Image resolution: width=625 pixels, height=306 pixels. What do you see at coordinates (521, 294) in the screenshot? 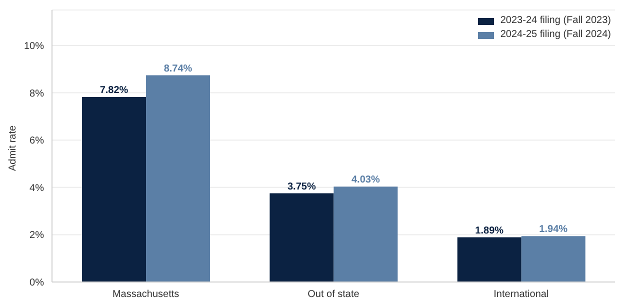
I see `x-tick-label: International` at bounding box center [521, 294].